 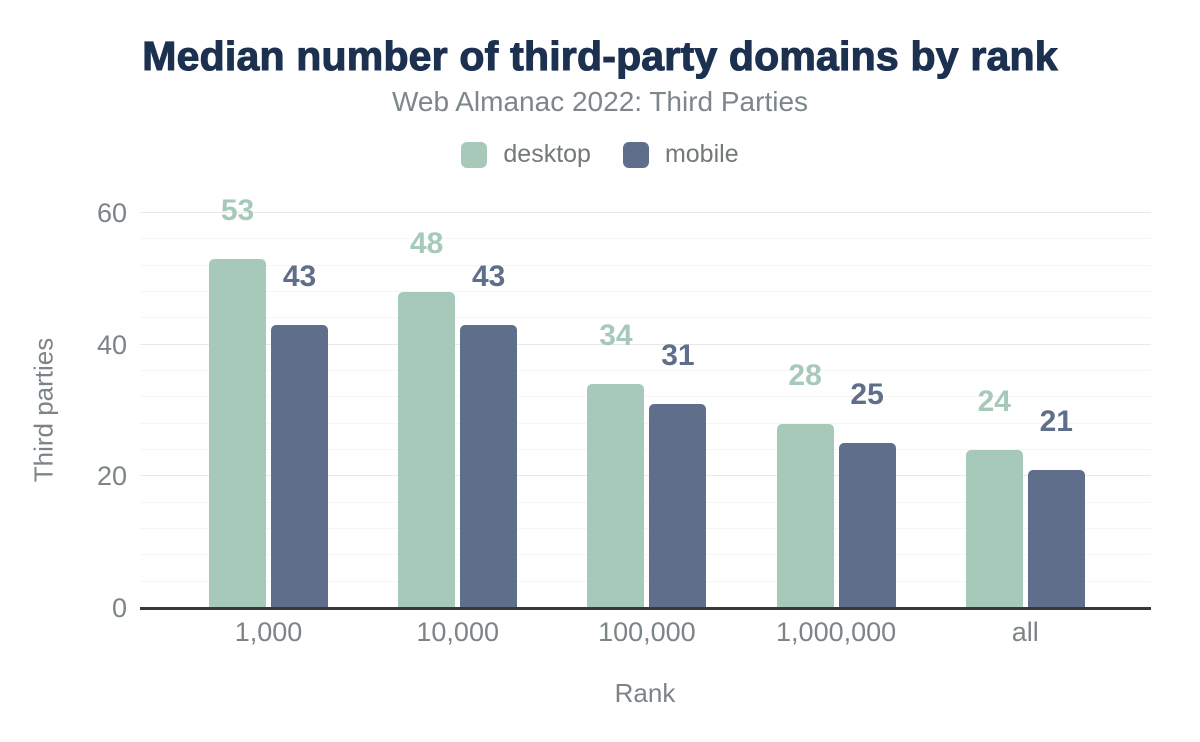 I want to click on bar-value-label-desktop-all: 24, so click(x=994, y=401).